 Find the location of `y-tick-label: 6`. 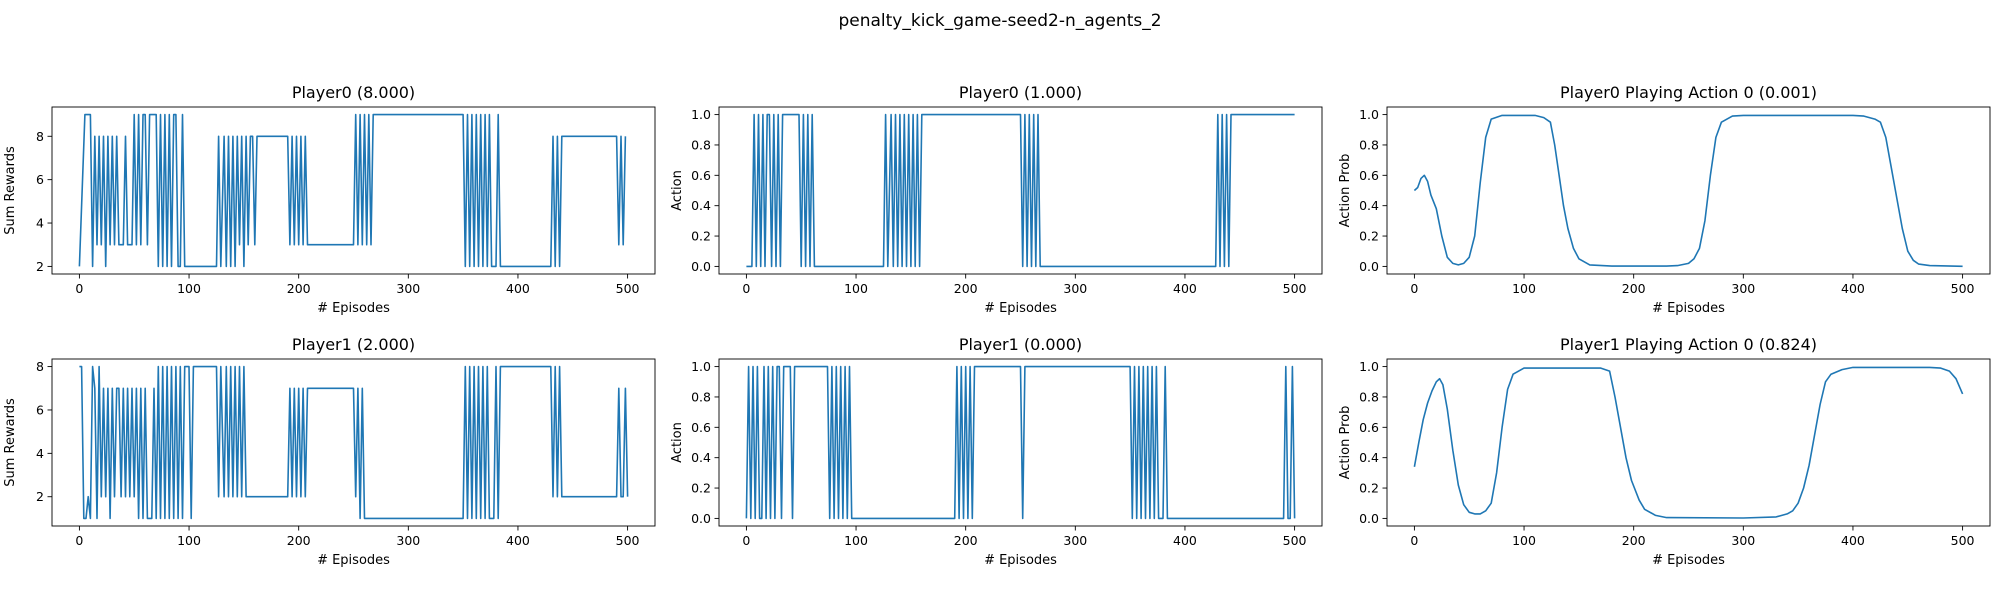

y-tick-label: 6 is located at coordinates (40, 179).